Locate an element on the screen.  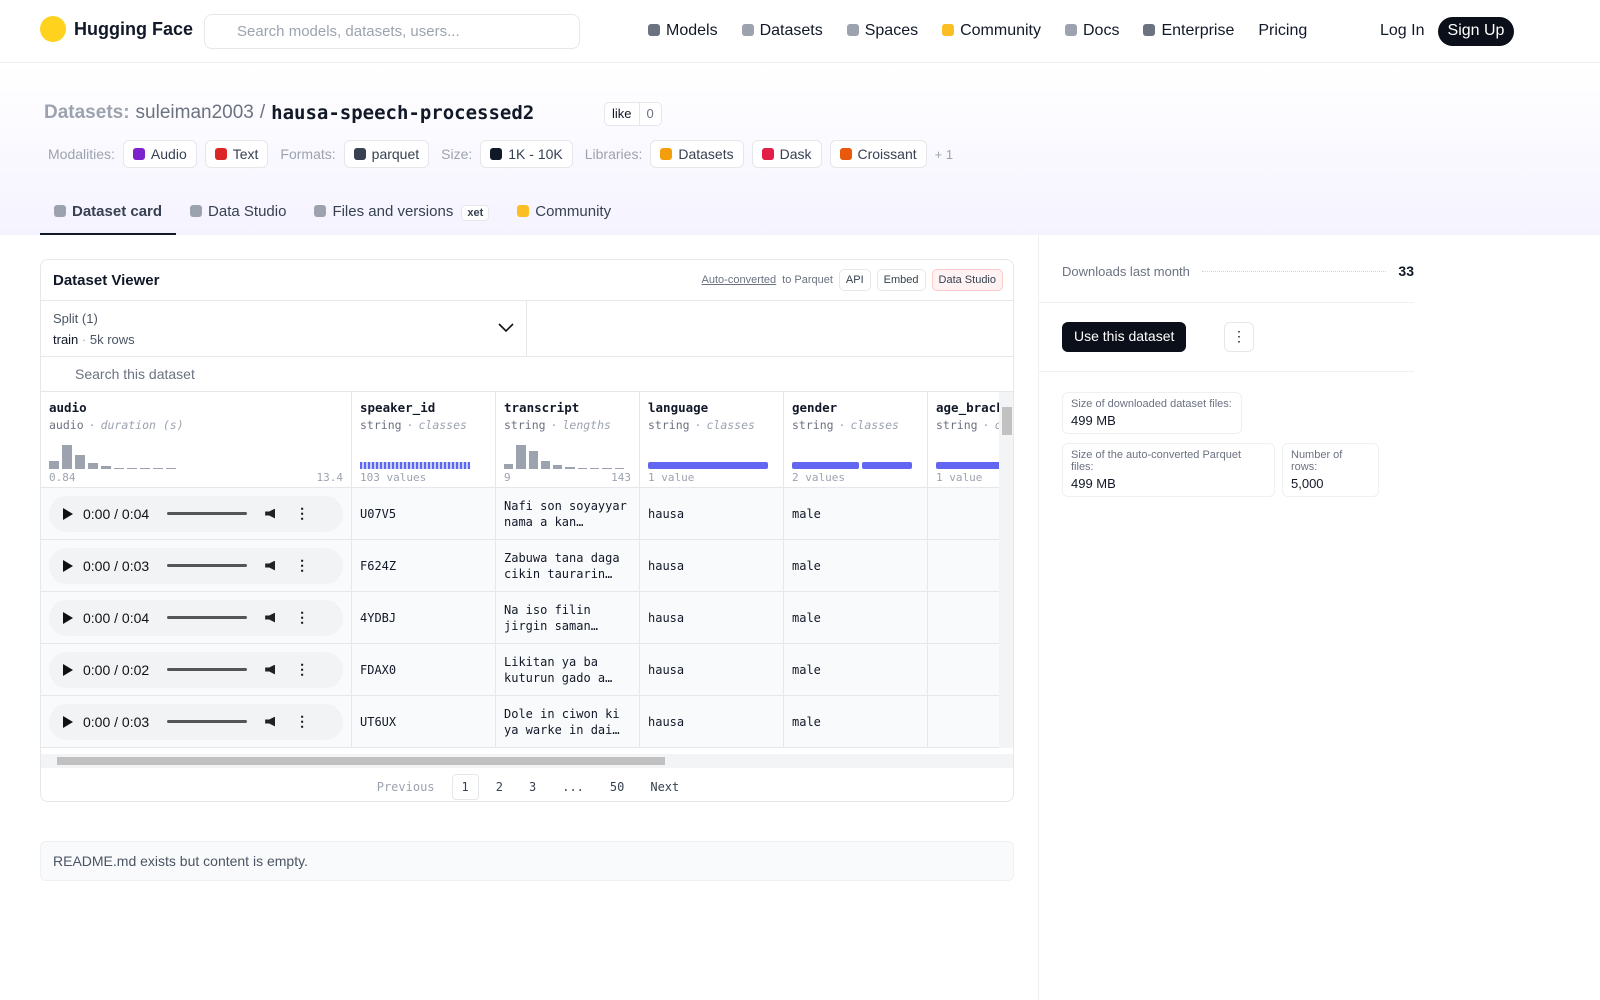
tab: Dataset card is located at coordinates (108, 215).